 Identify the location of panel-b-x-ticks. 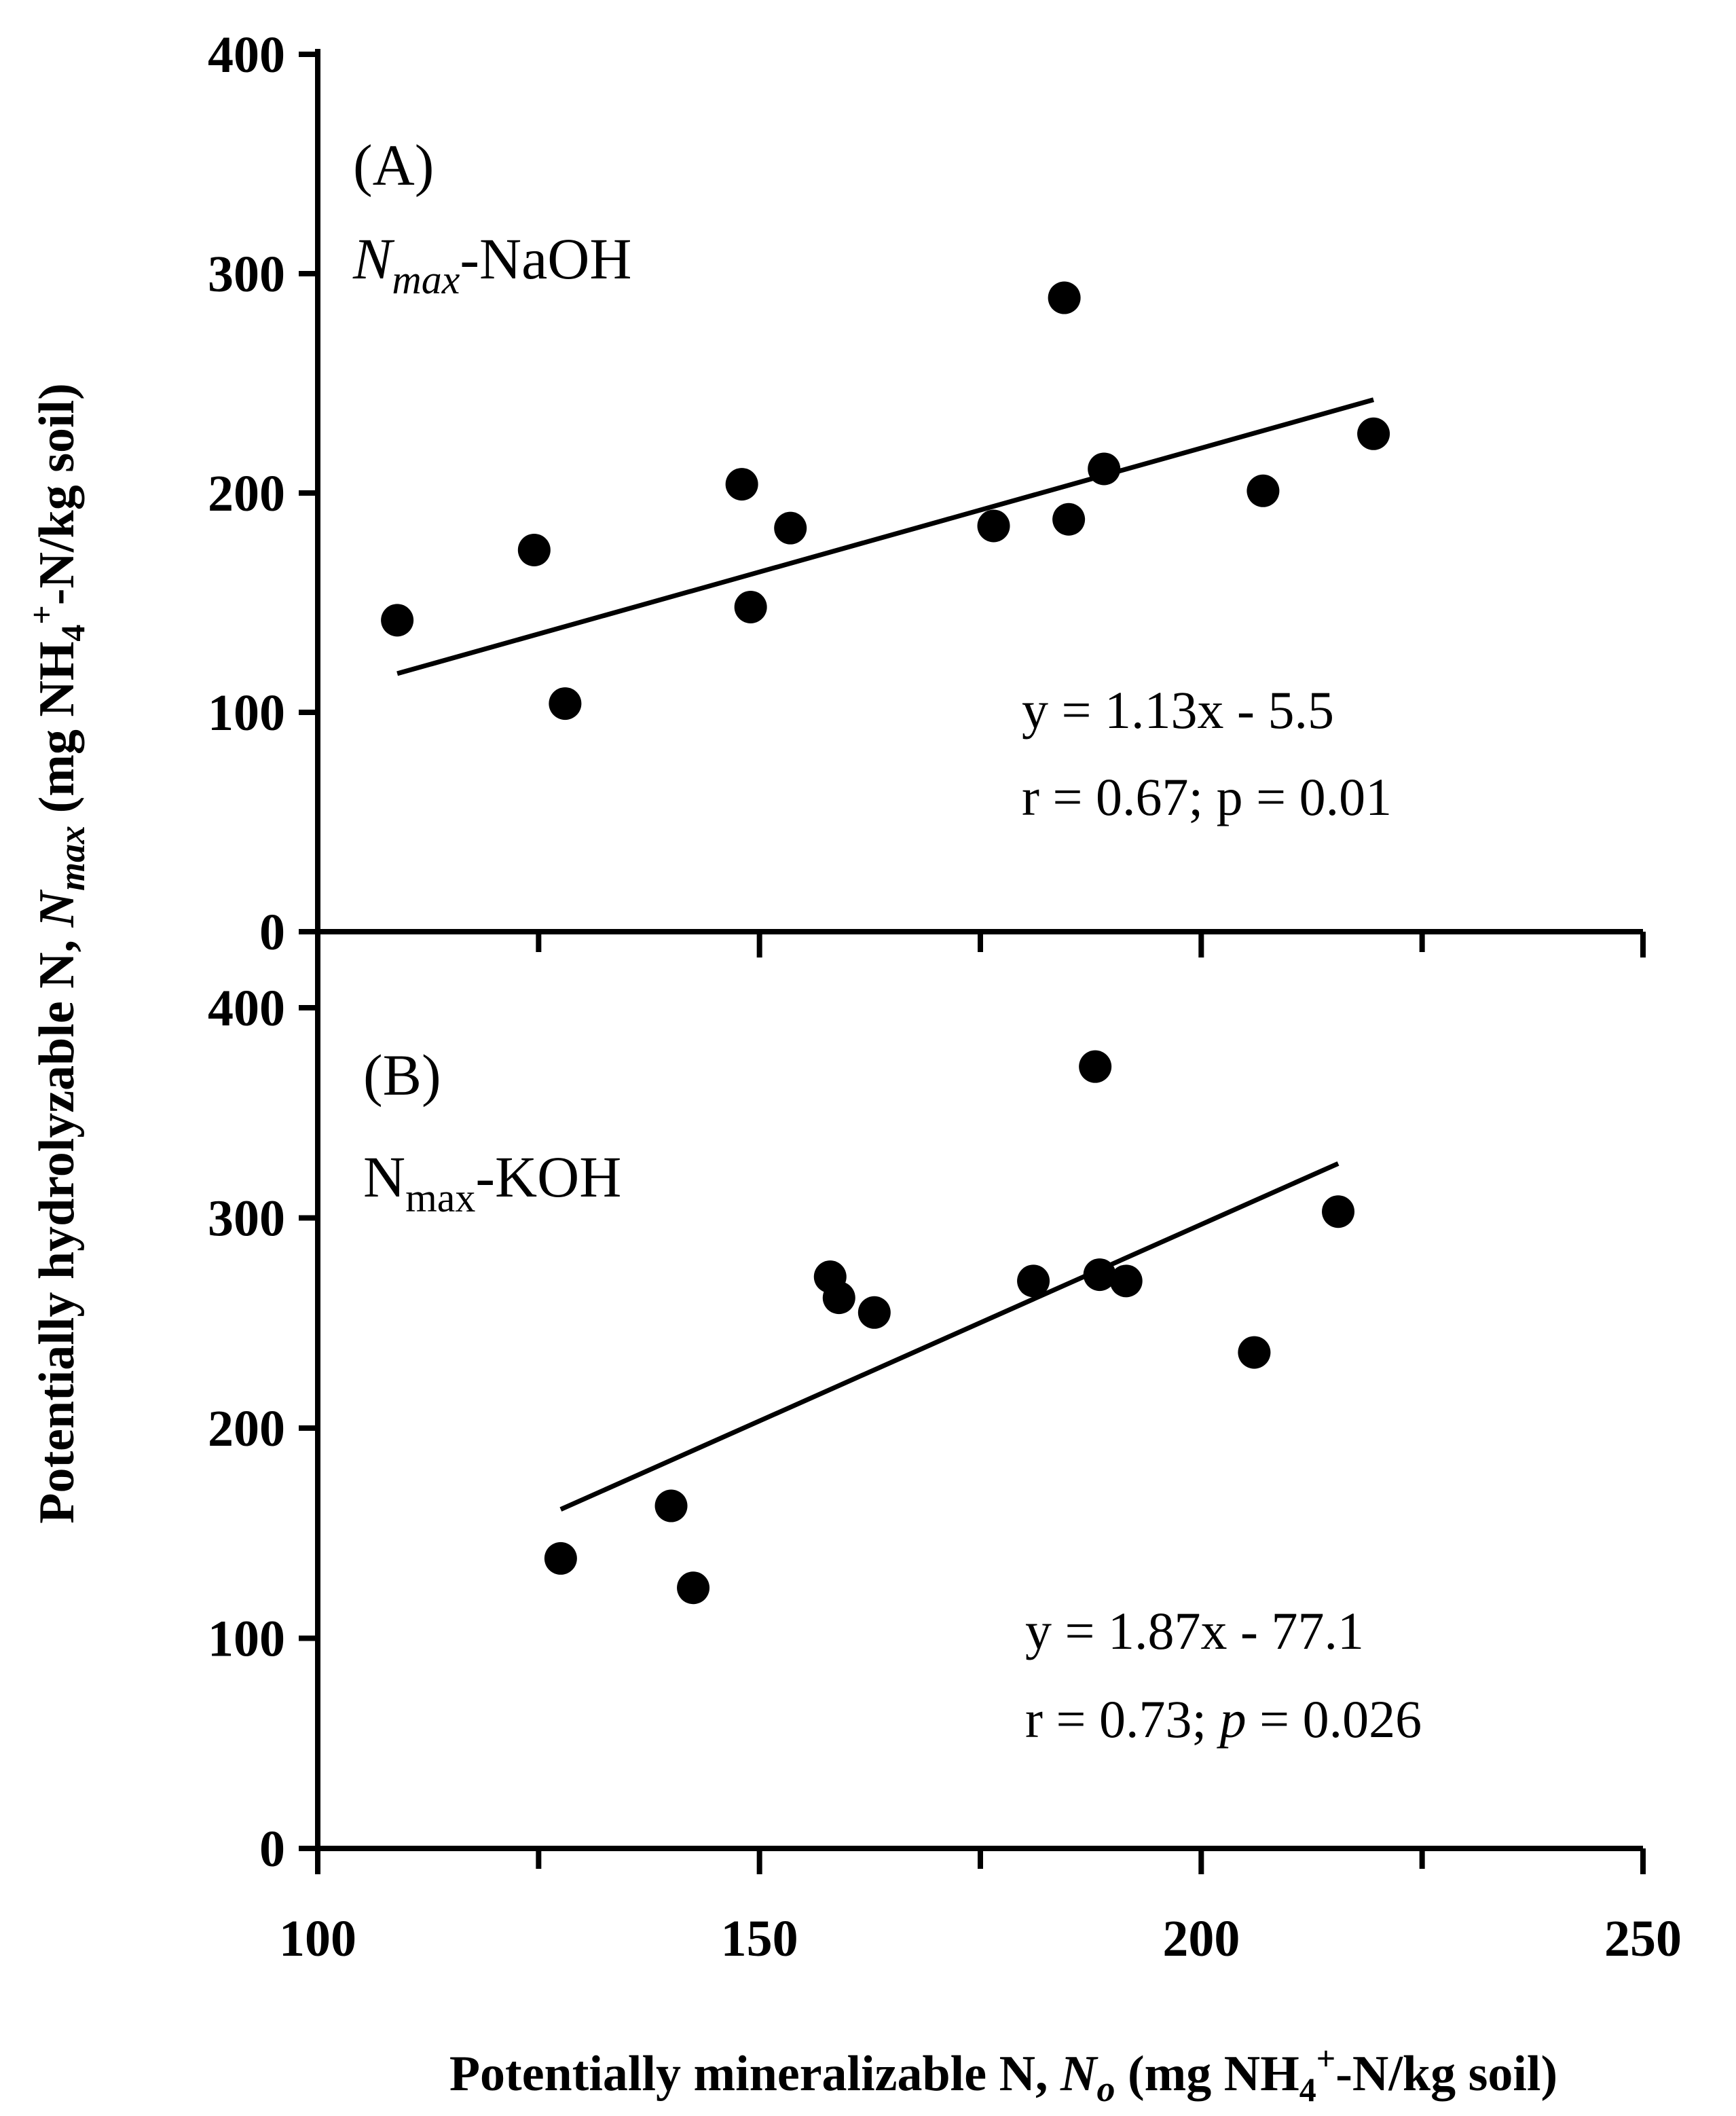
(981, 1861).